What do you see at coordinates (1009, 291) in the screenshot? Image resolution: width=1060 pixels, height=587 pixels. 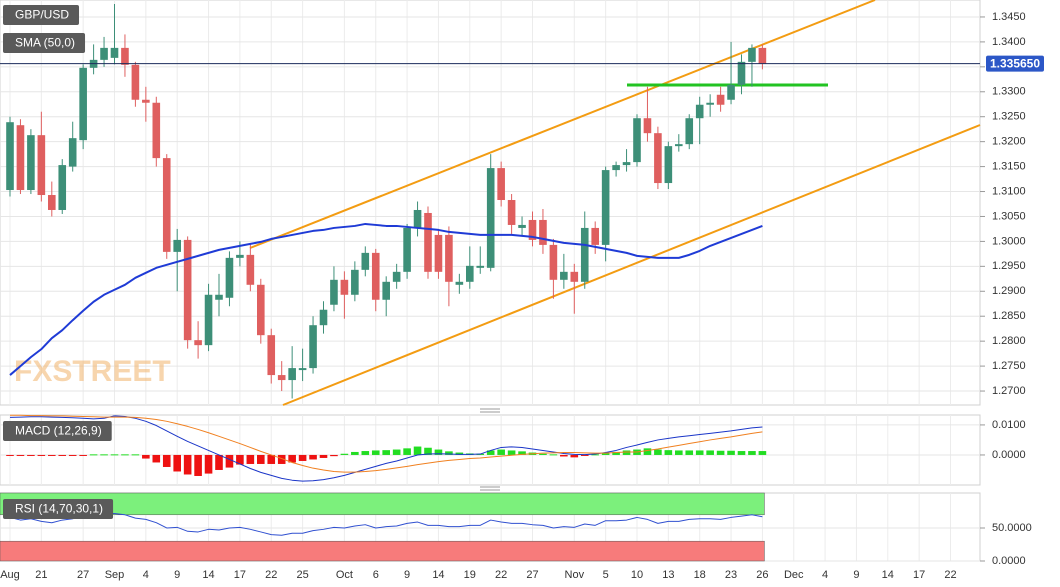 I see `y-tick-label: 1.2900` at bounding box center [1009, 291].